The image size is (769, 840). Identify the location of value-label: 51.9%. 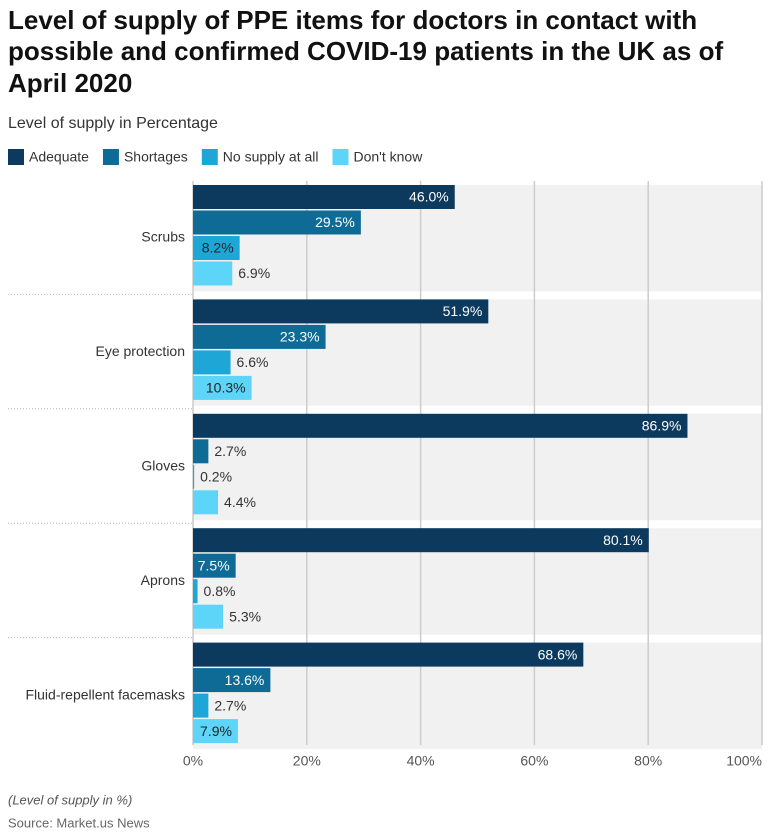
(463, 311).